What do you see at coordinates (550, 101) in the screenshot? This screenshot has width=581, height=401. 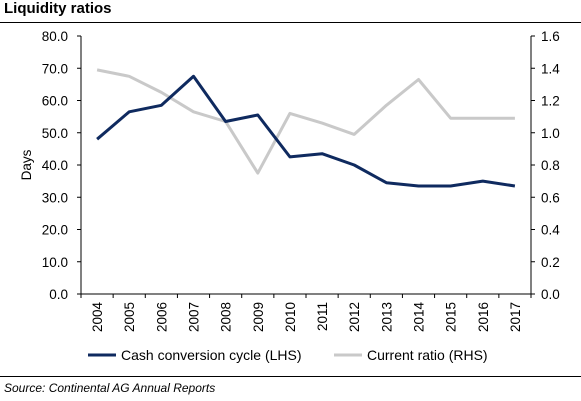 I see `right-tick-label: 1.2` at bounding box center [550, 101].